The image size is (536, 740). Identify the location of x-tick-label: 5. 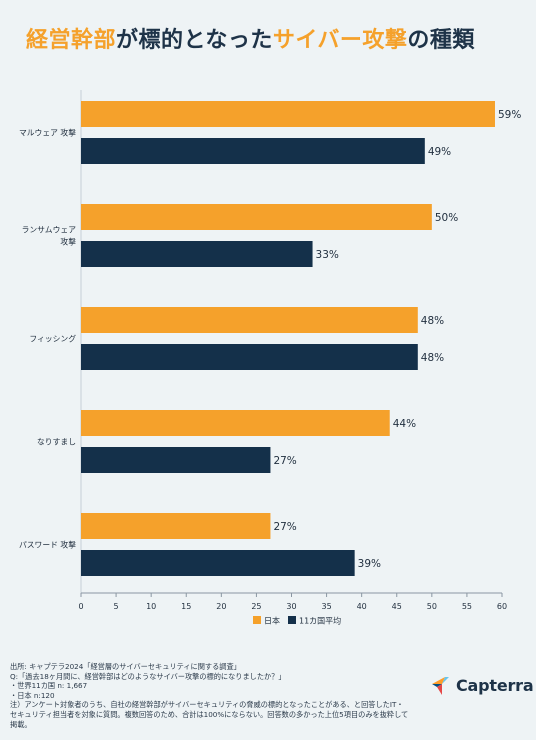
(116, 606).